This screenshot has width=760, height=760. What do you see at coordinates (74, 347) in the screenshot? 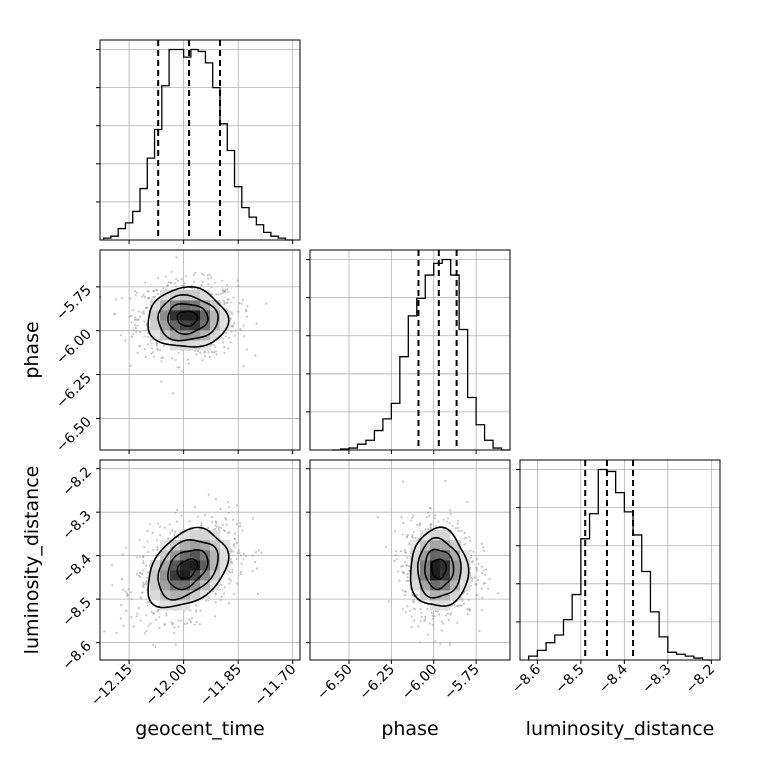
I see `scatter-geocent-phase-ytick-label-1: −6.00` at bounding box center [74, 347].